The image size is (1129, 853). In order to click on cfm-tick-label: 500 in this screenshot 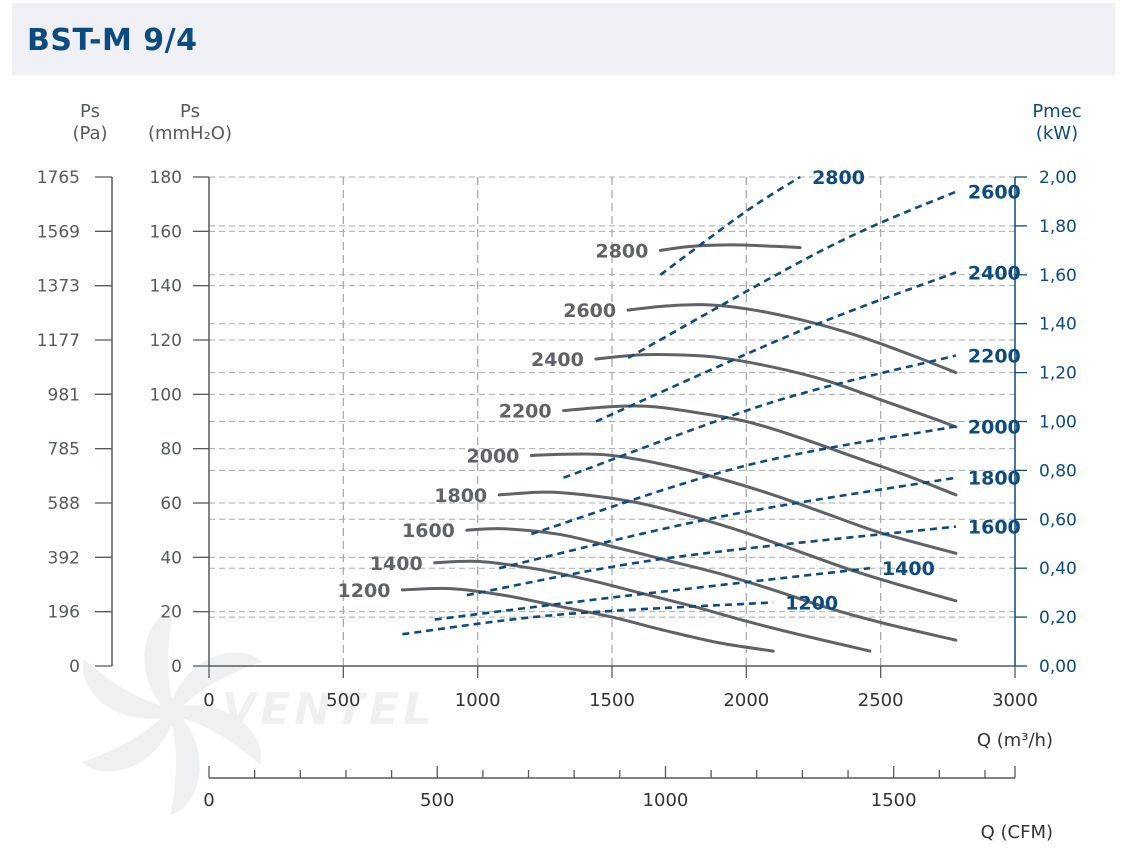, I will do `click(437, 800)`.